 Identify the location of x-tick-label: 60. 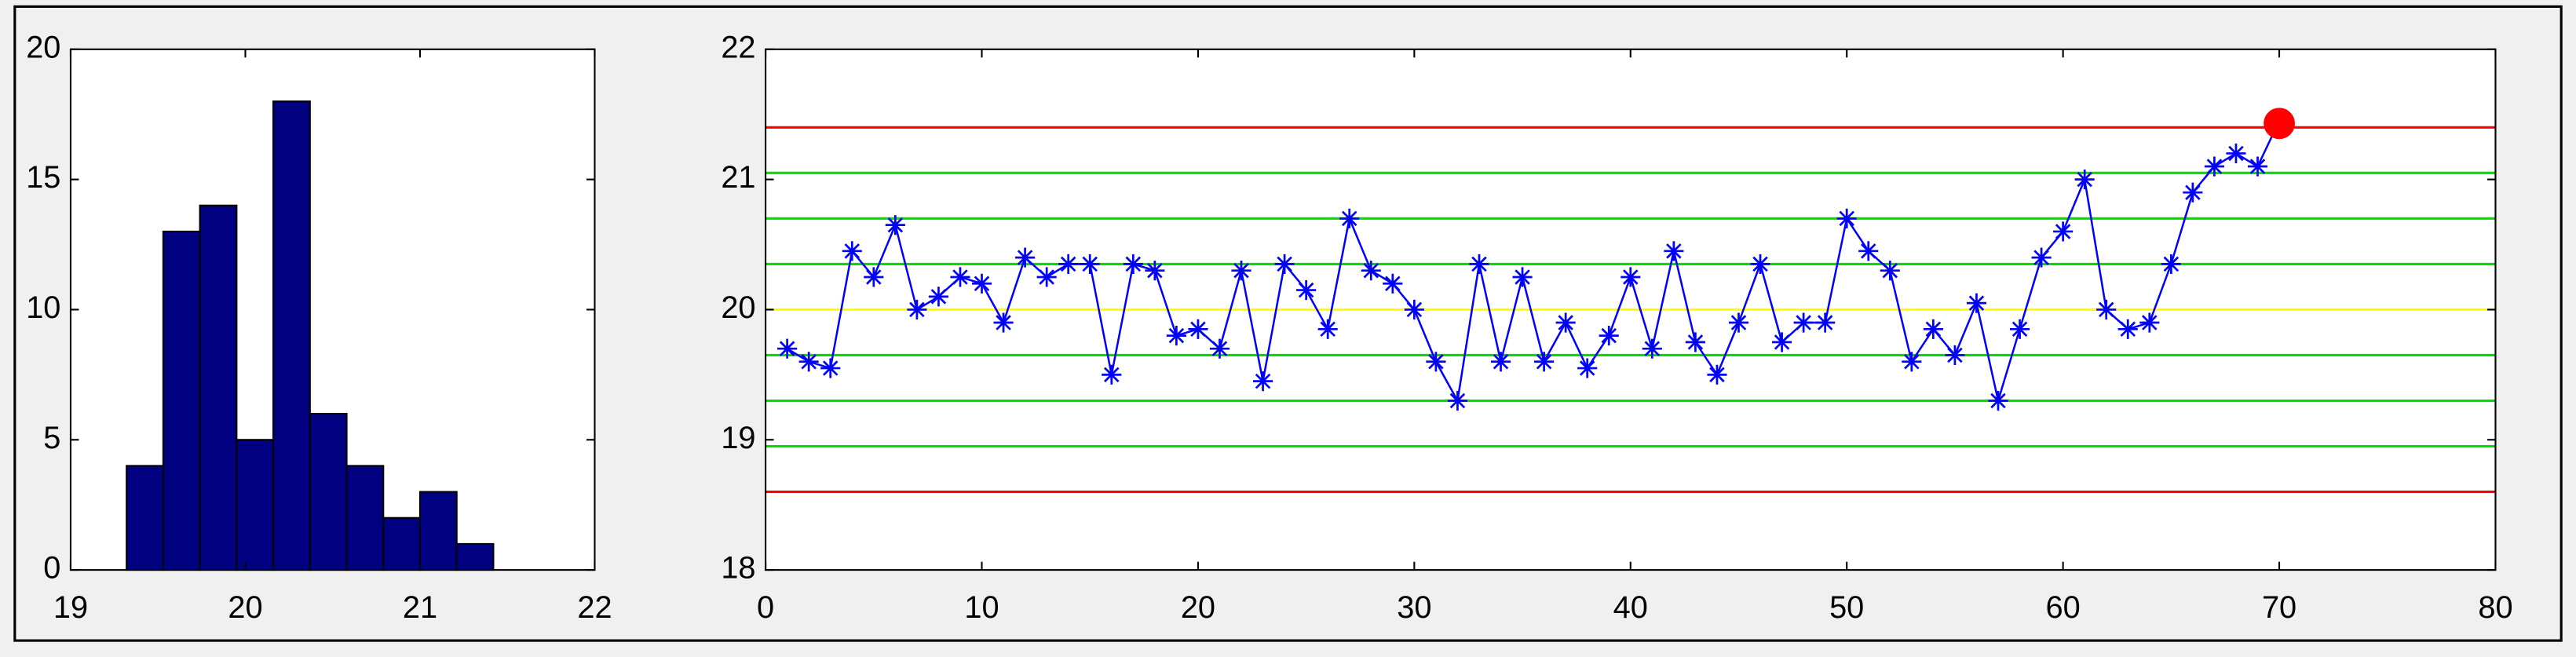
(2063, 607).